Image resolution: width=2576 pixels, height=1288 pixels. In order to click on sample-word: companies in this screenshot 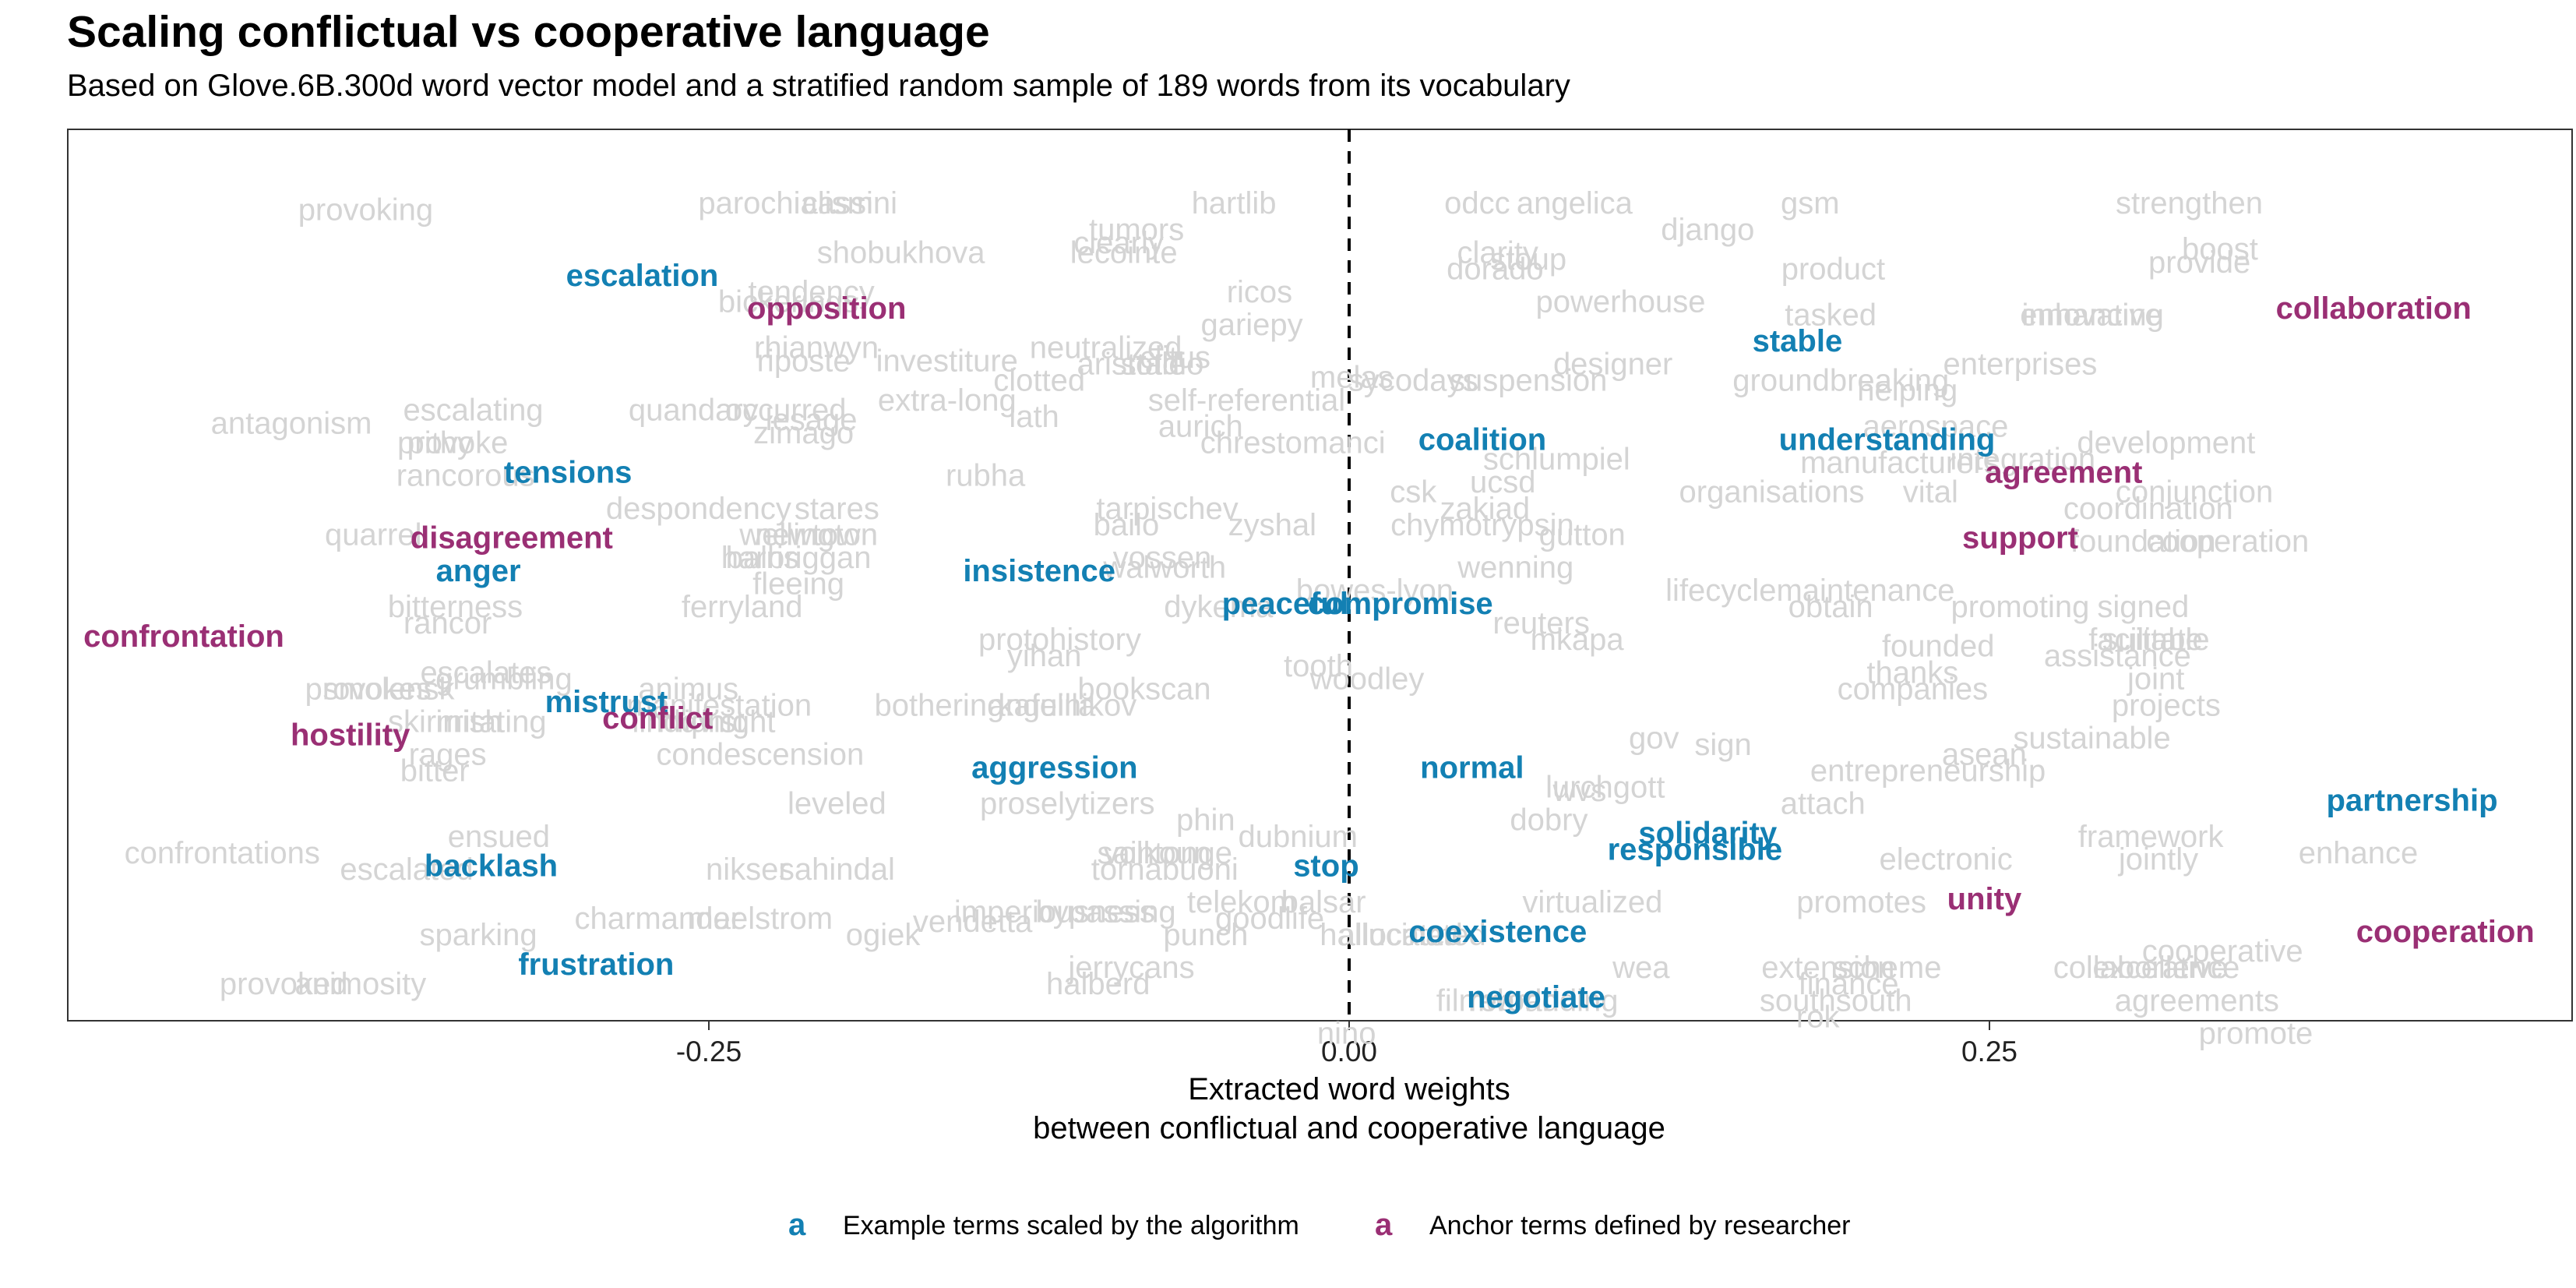, I will do `click(1913, 689)`.